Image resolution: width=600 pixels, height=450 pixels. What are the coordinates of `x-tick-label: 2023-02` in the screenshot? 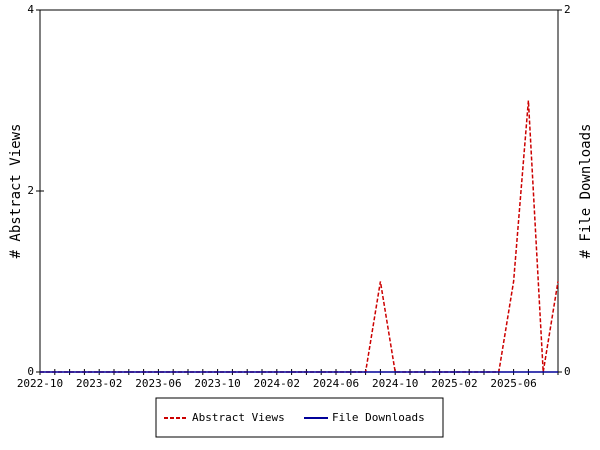 It's located at (99, 383).